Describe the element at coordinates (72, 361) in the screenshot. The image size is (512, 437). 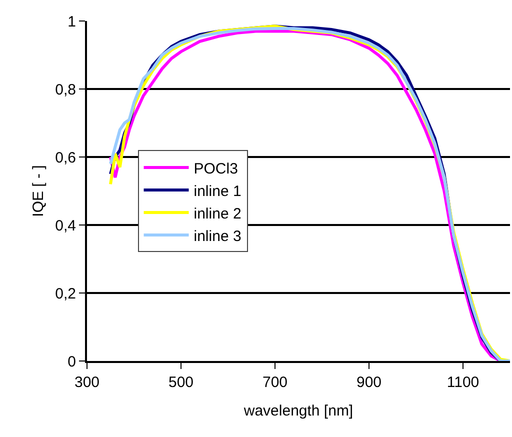
I see `y-tick-label: 0` at that location.